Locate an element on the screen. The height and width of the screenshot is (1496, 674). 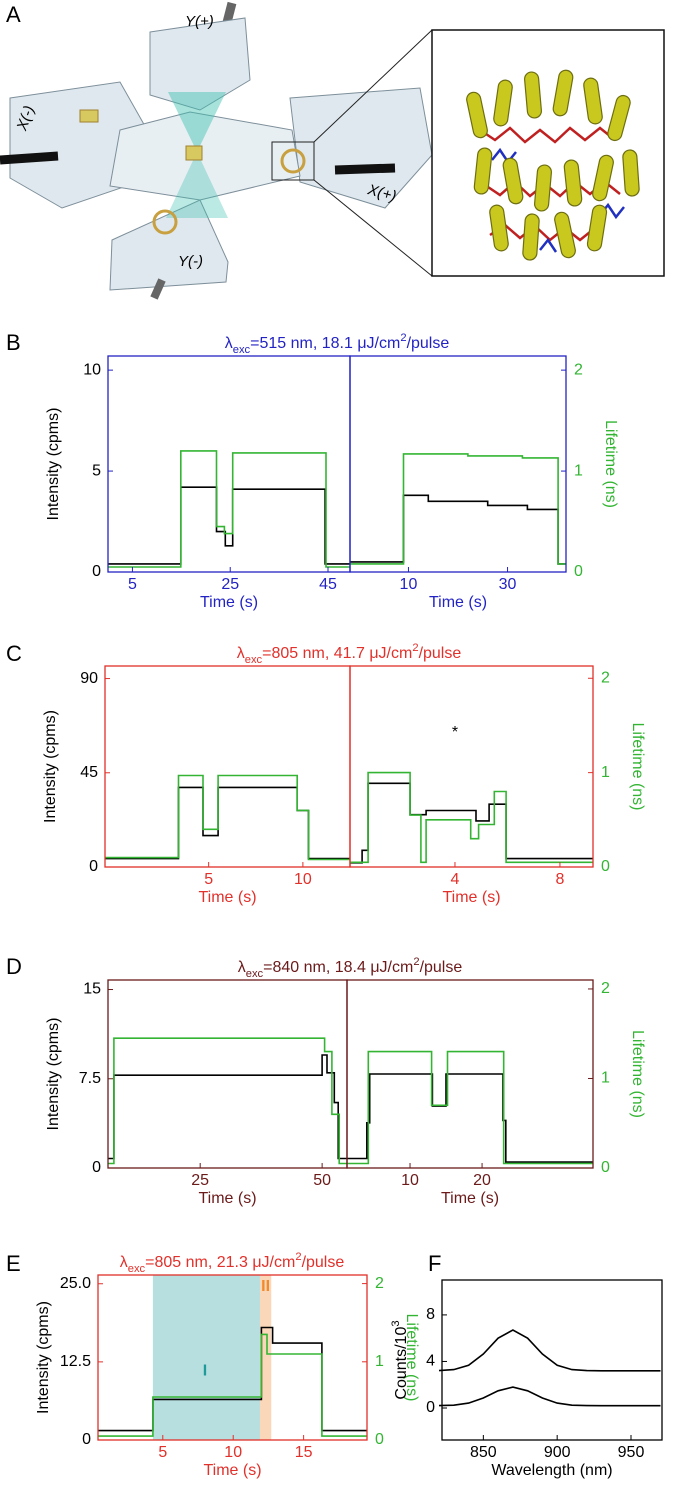
panel-letter: A is located at coordinates (13, 14).